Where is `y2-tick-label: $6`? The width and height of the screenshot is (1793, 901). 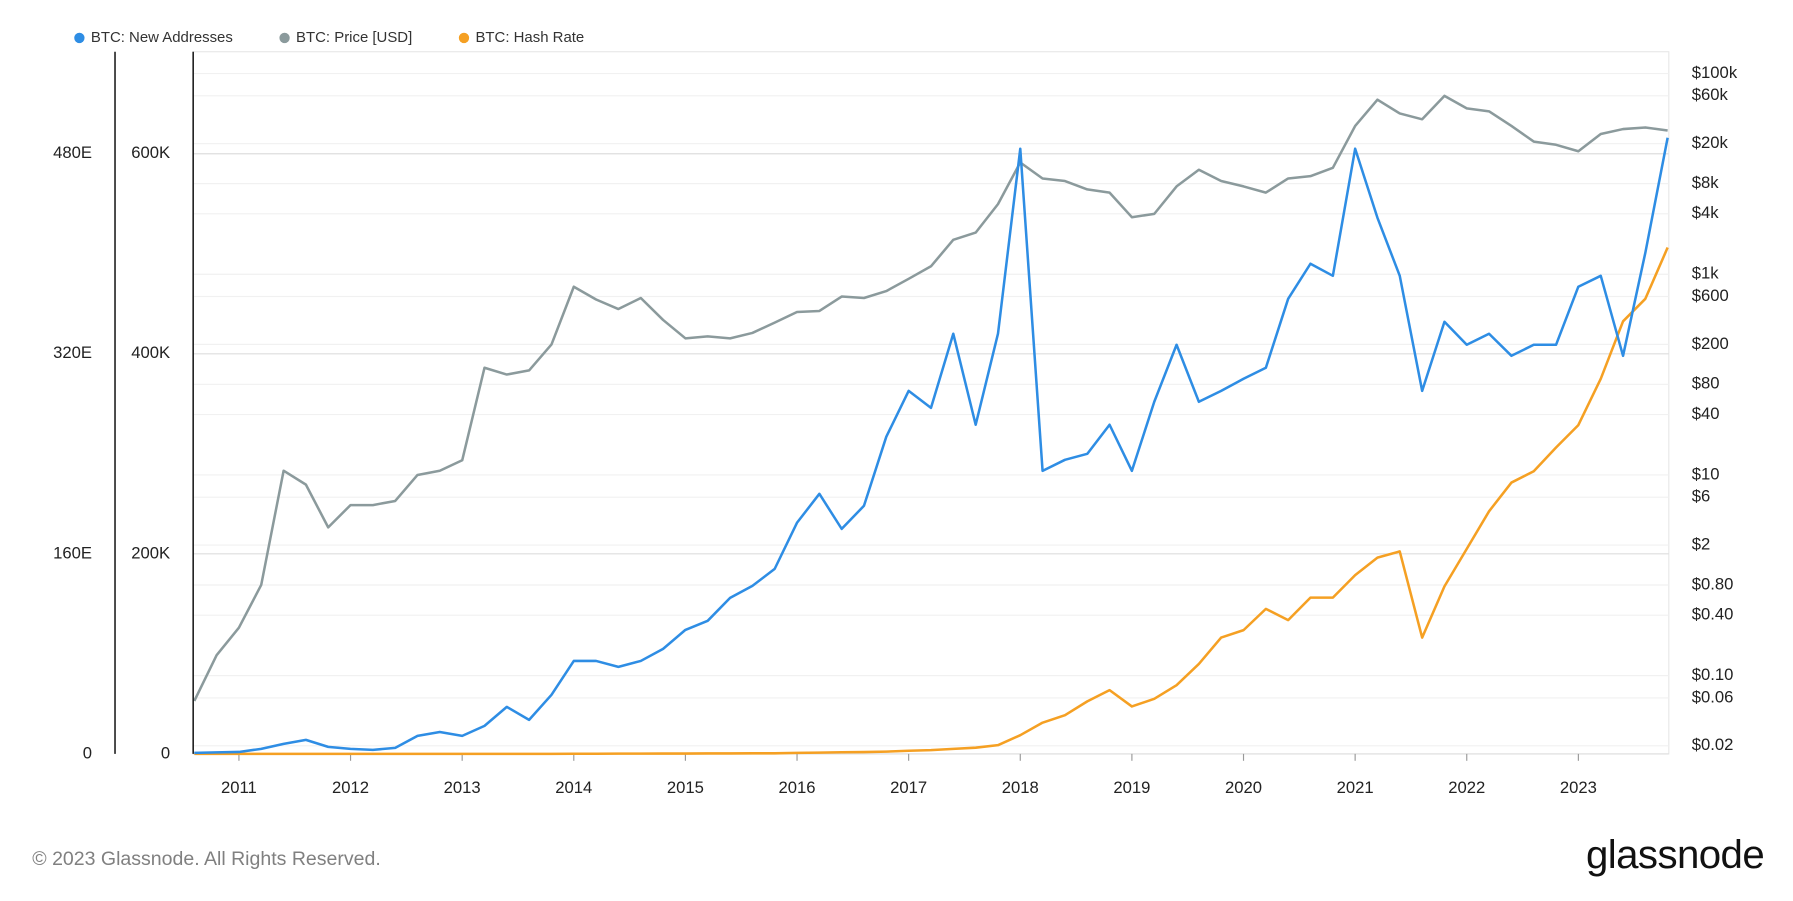 y2-tick-label: $6 is located at coordinates (1701, 496).